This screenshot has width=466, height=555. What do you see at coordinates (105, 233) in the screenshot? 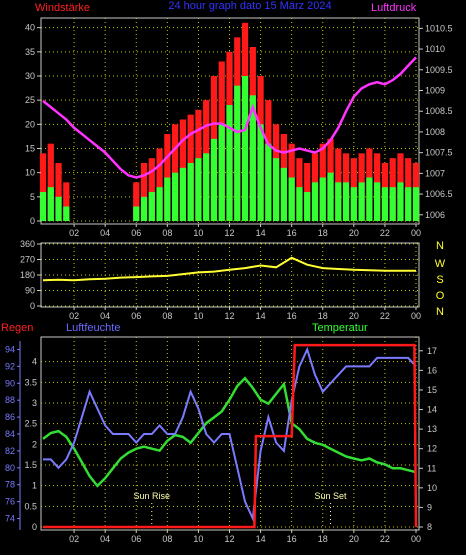
I see `wind-x-tick-label: 04` at bounding box center [105, 233].